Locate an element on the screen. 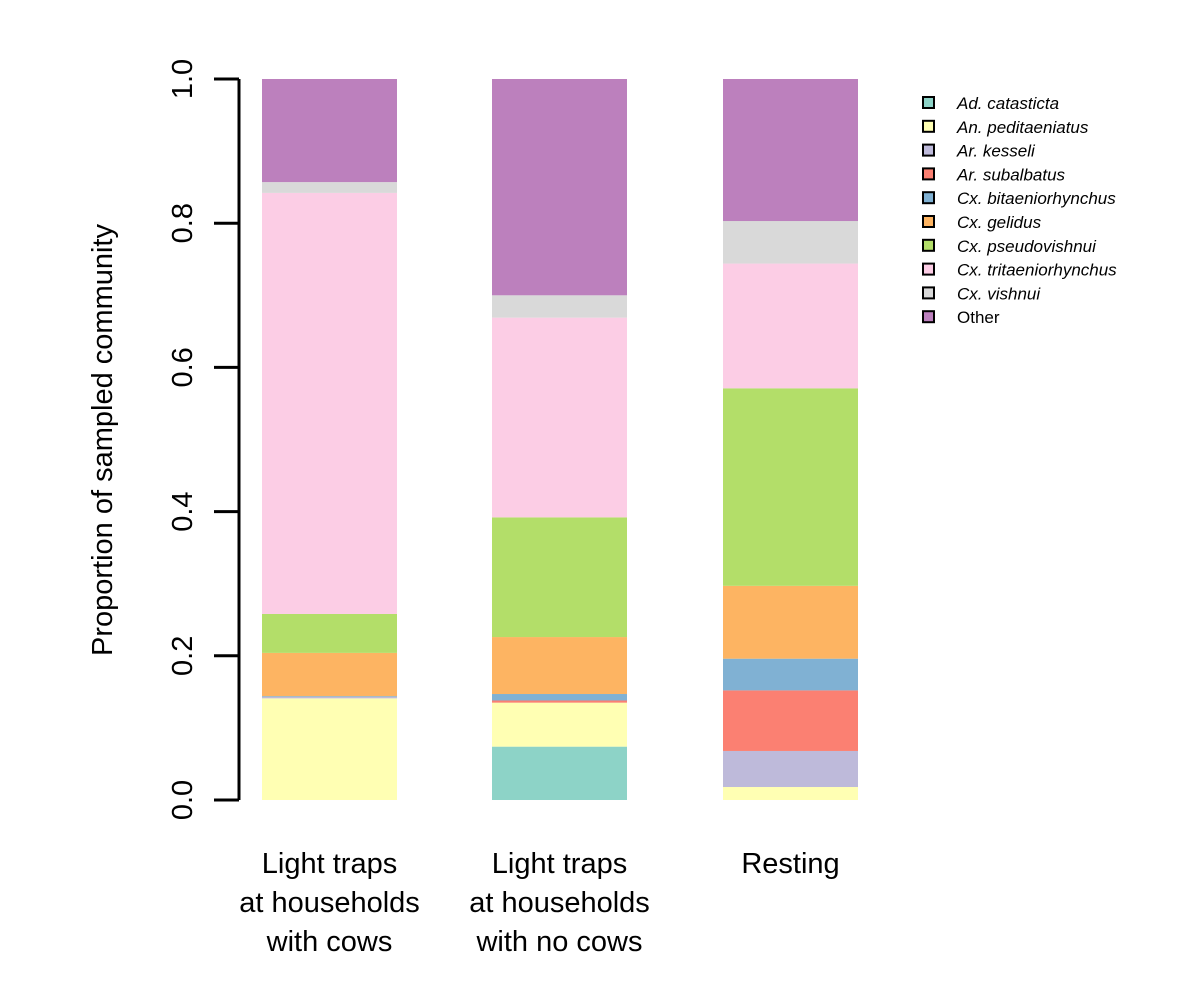 Image resolution: width=1200 pixels, height=1000 pixels. y-tick-label-5: 1.0 is located at coordinates (183, 79).